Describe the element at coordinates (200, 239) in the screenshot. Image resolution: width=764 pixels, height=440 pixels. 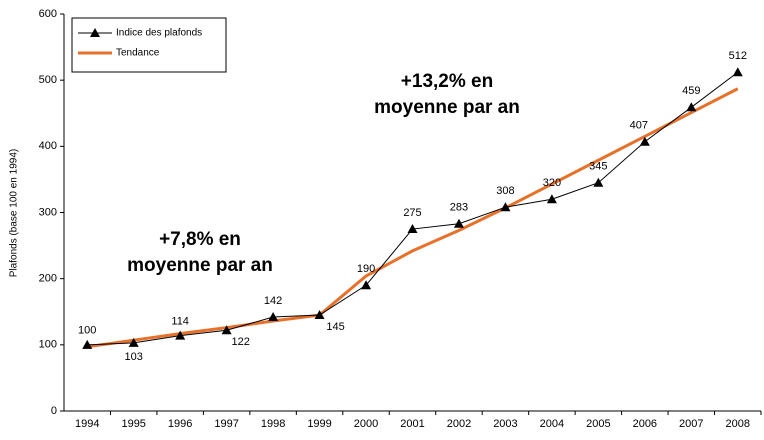
I see `annotation: +7,8% en` at that location.